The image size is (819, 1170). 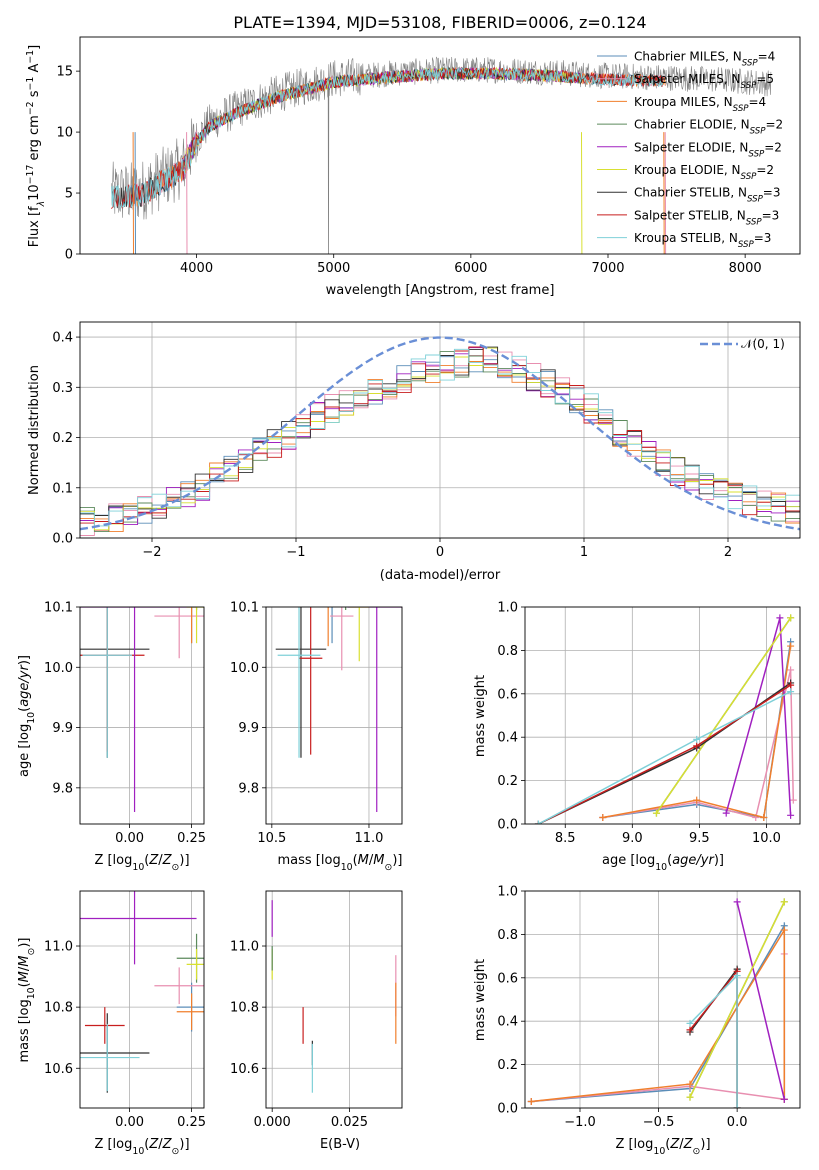 I want to click on x-tick-label: 11.0, so click(x=368, y=838).